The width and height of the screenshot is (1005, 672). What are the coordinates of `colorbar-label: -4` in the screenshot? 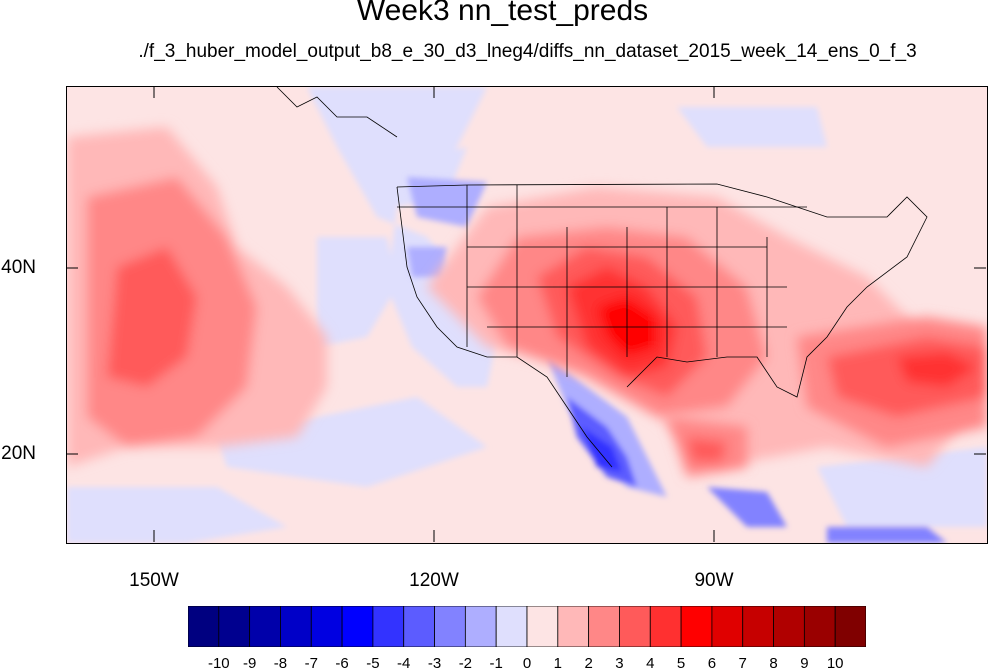 It's located at (404, 663).